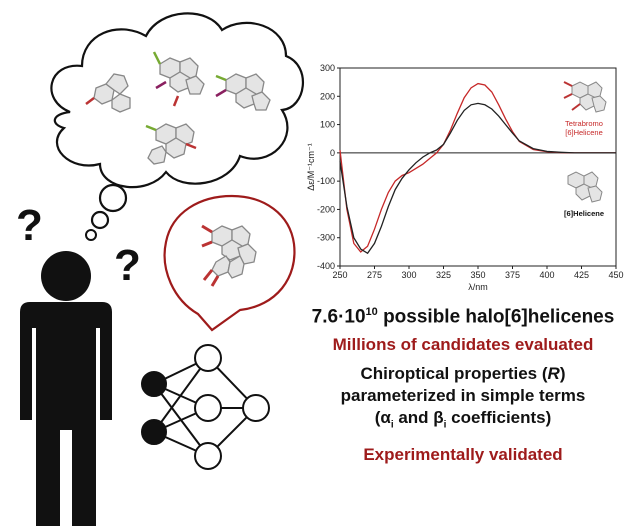 The width and height of the screenshot is (639, 531). What do you see at coordinates (371, 312) in the screenshot?
I see `count-exponent: 10` at bounding box center [371, 312].